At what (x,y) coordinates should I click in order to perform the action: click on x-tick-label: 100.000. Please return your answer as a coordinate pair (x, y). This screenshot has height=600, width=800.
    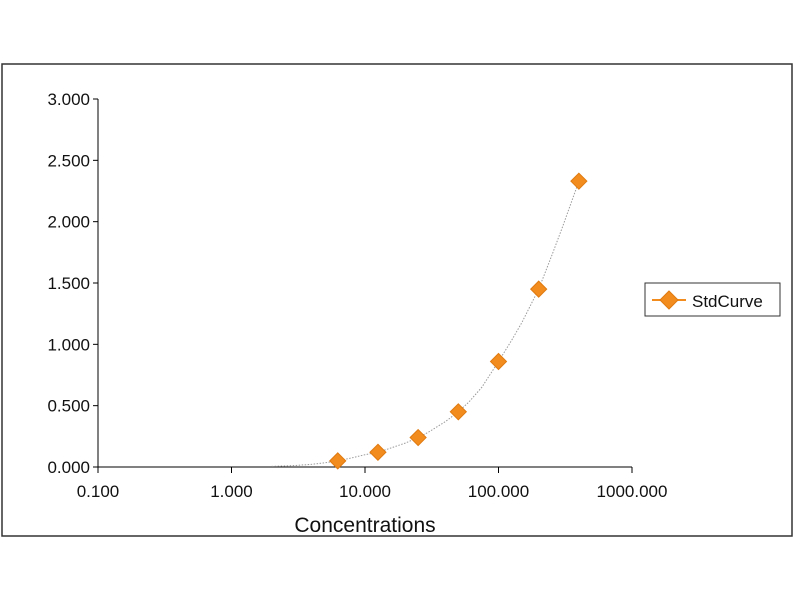
    Looking at the image, I should click on (498, 491).